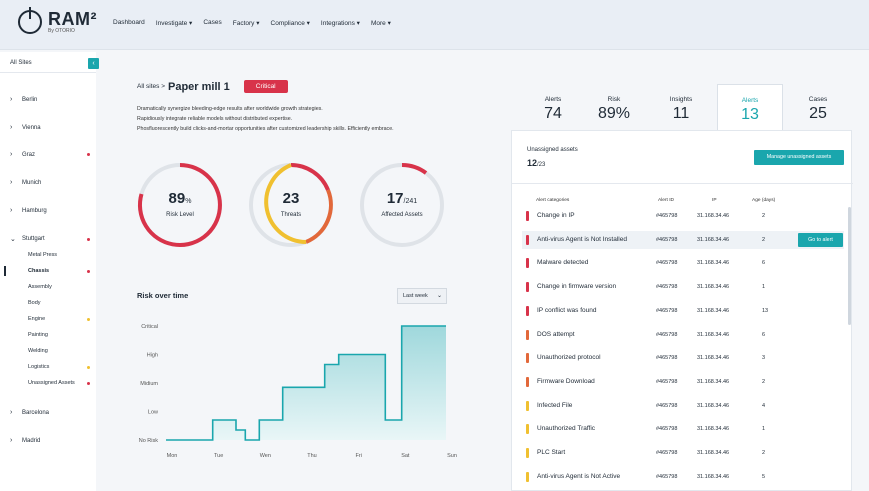 This screenshot has height=491, width=869. Describe the element at coordinates (60, 255) in the screenshot. I see `sidebar-subitem: Metal Press` at that location.